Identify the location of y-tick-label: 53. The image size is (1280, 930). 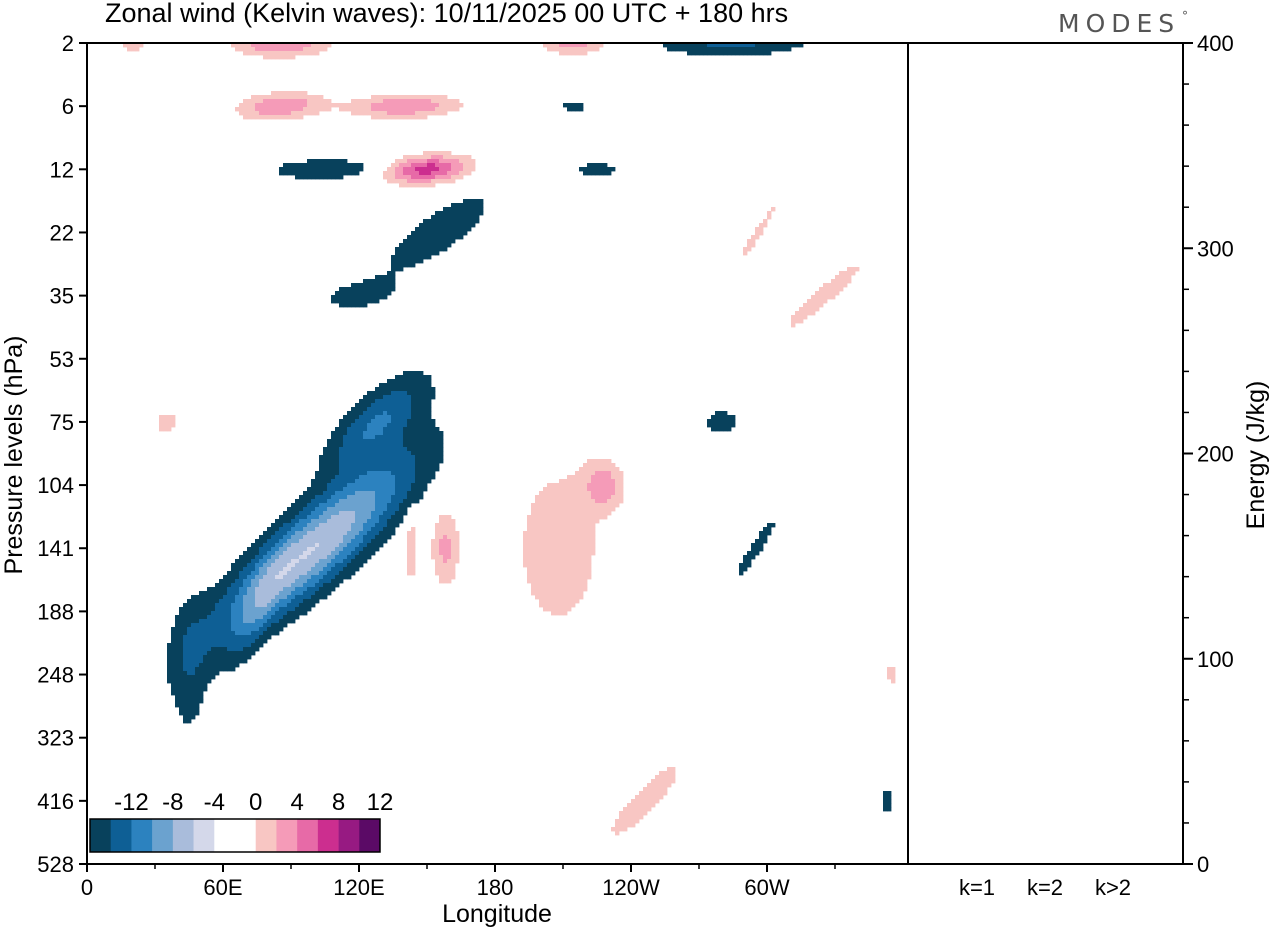
(62, 359).